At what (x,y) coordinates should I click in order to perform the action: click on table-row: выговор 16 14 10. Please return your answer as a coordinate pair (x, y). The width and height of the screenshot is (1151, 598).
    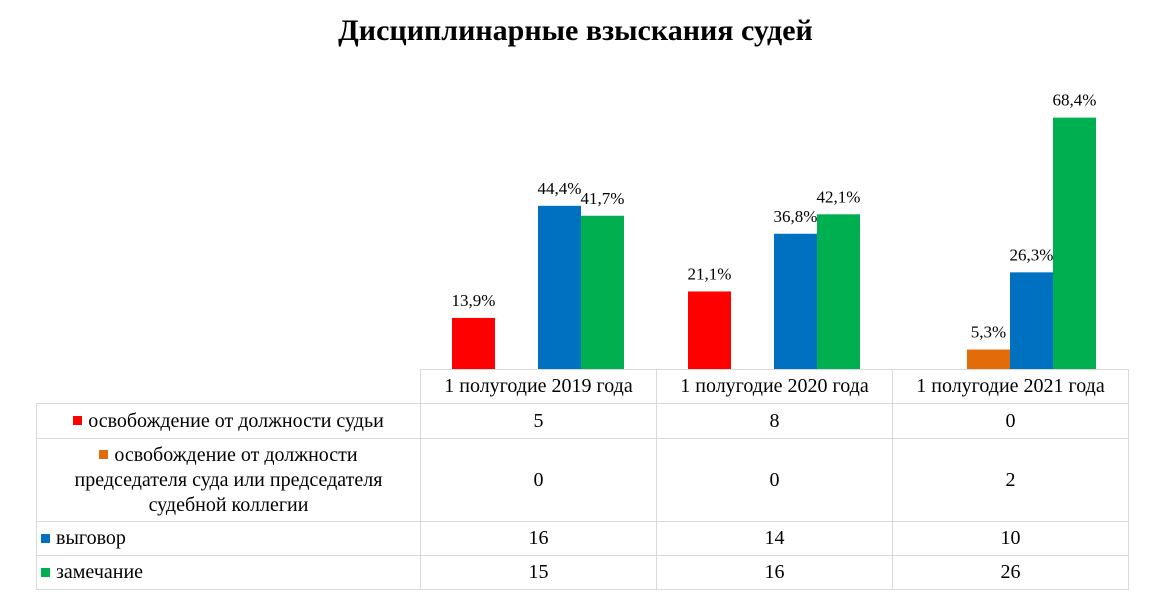
    Looking at the image, I should click on (582, 538).